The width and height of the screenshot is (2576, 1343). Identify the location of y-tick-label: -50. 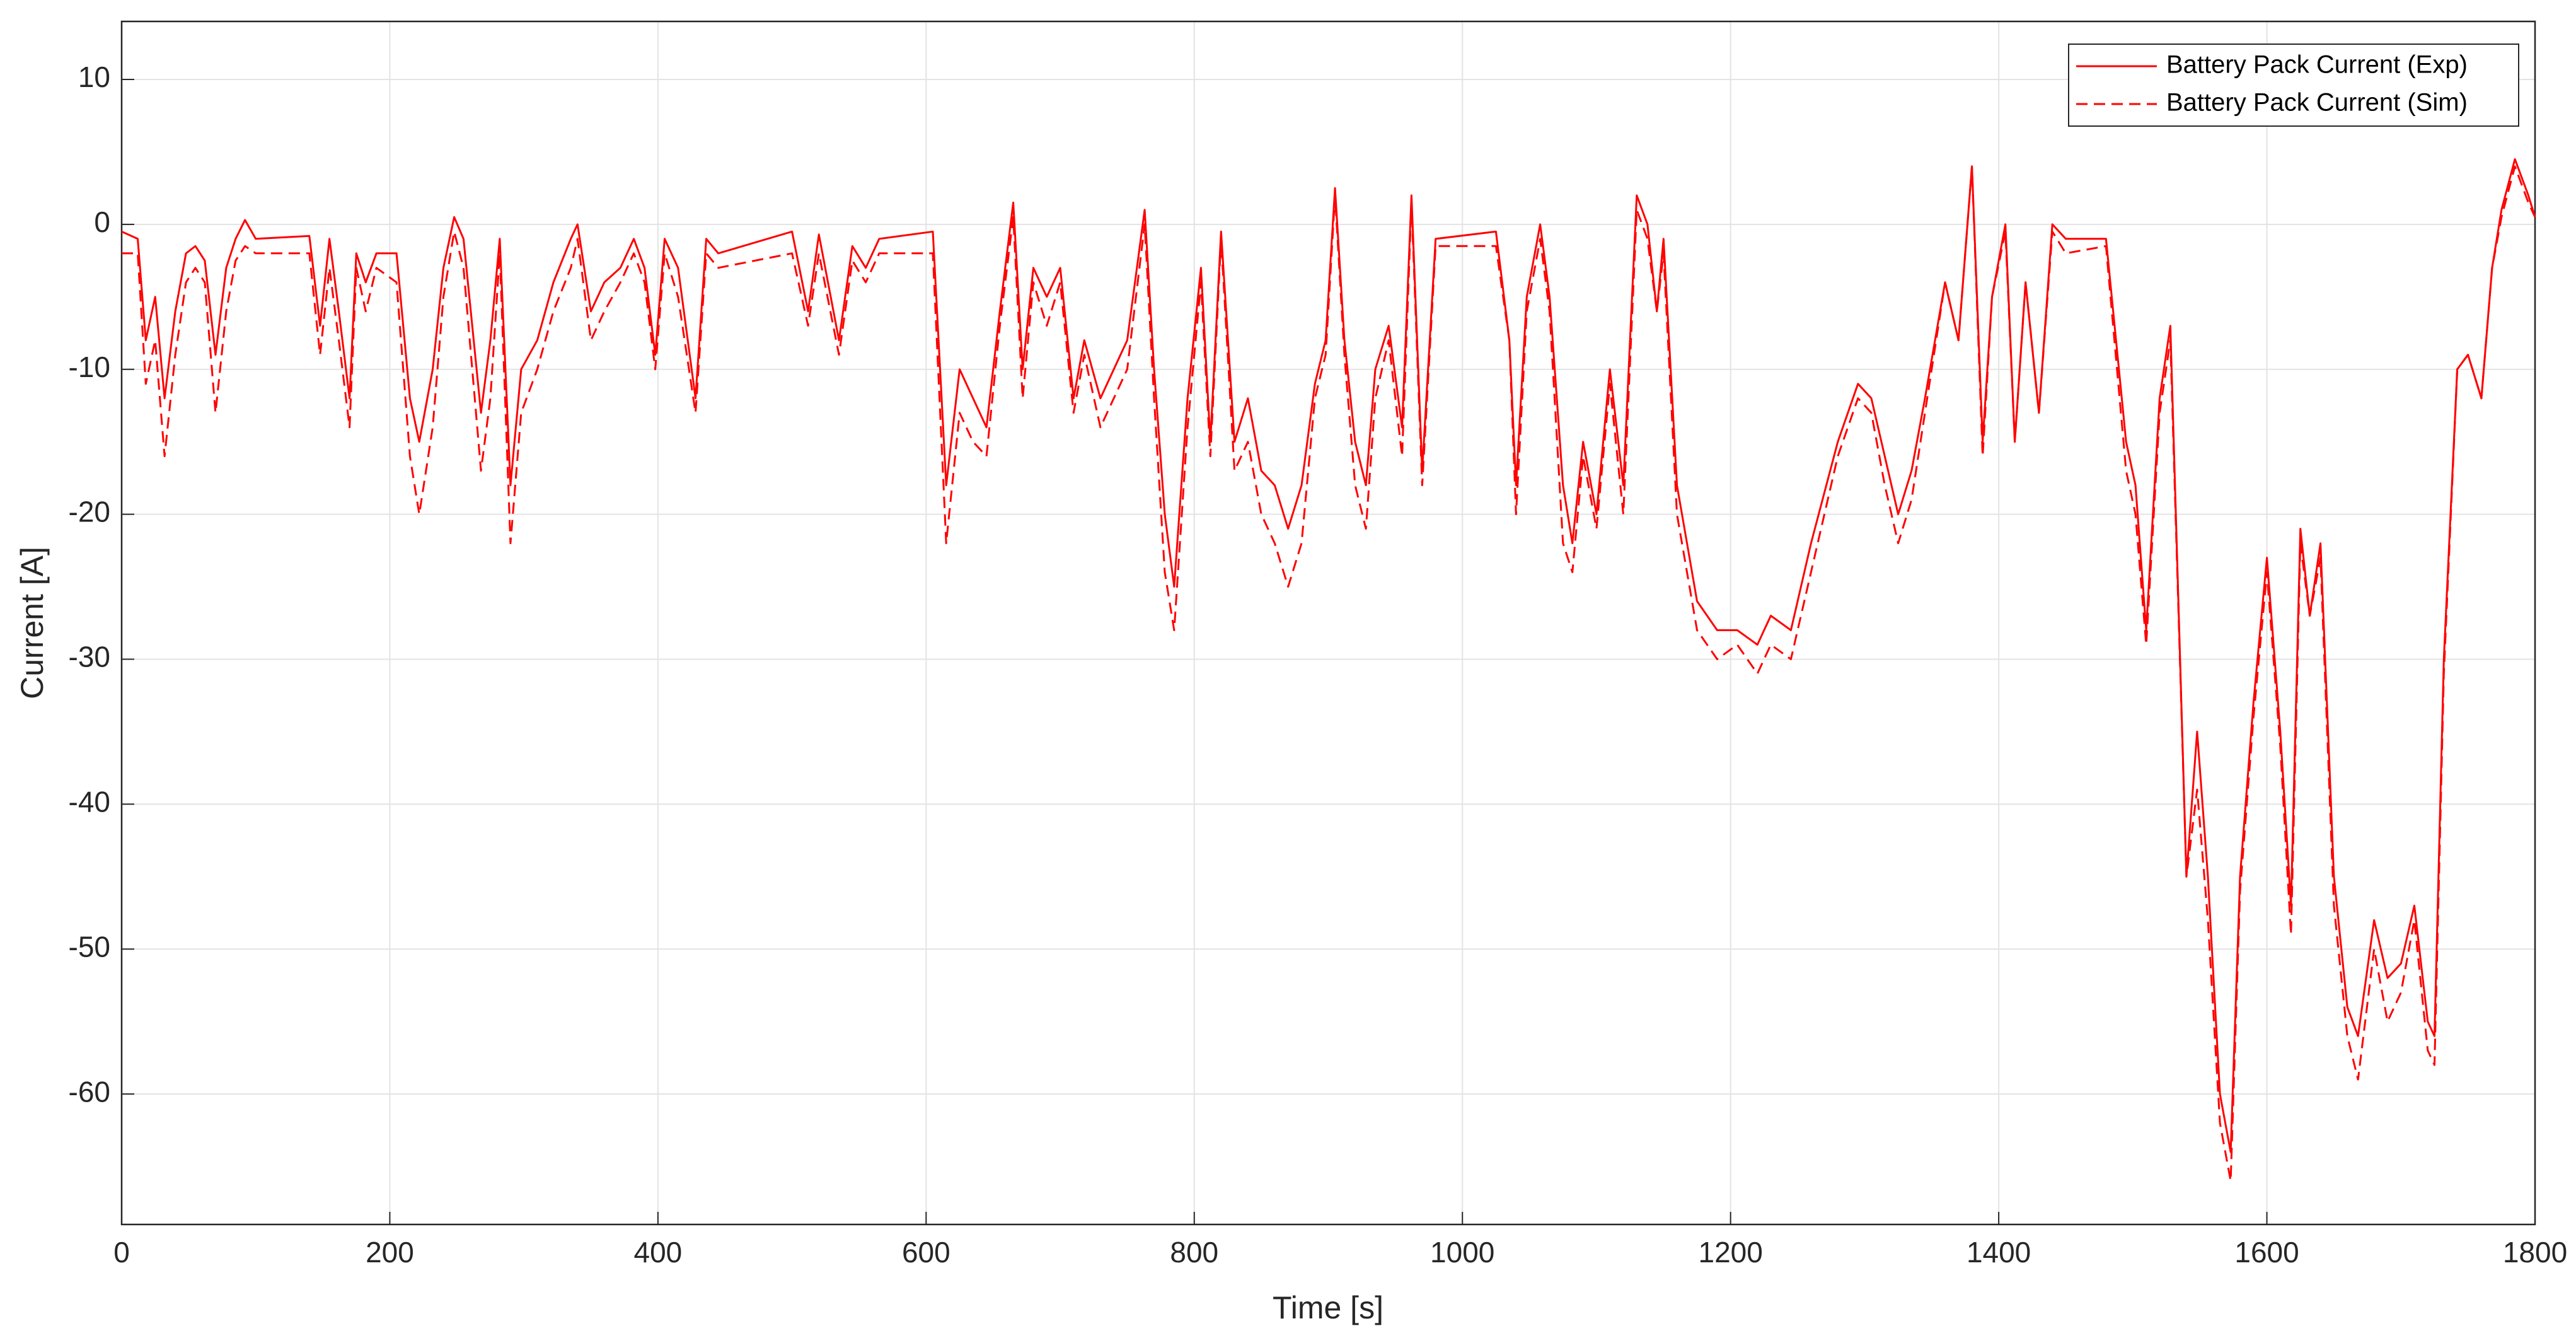
(89, 946).